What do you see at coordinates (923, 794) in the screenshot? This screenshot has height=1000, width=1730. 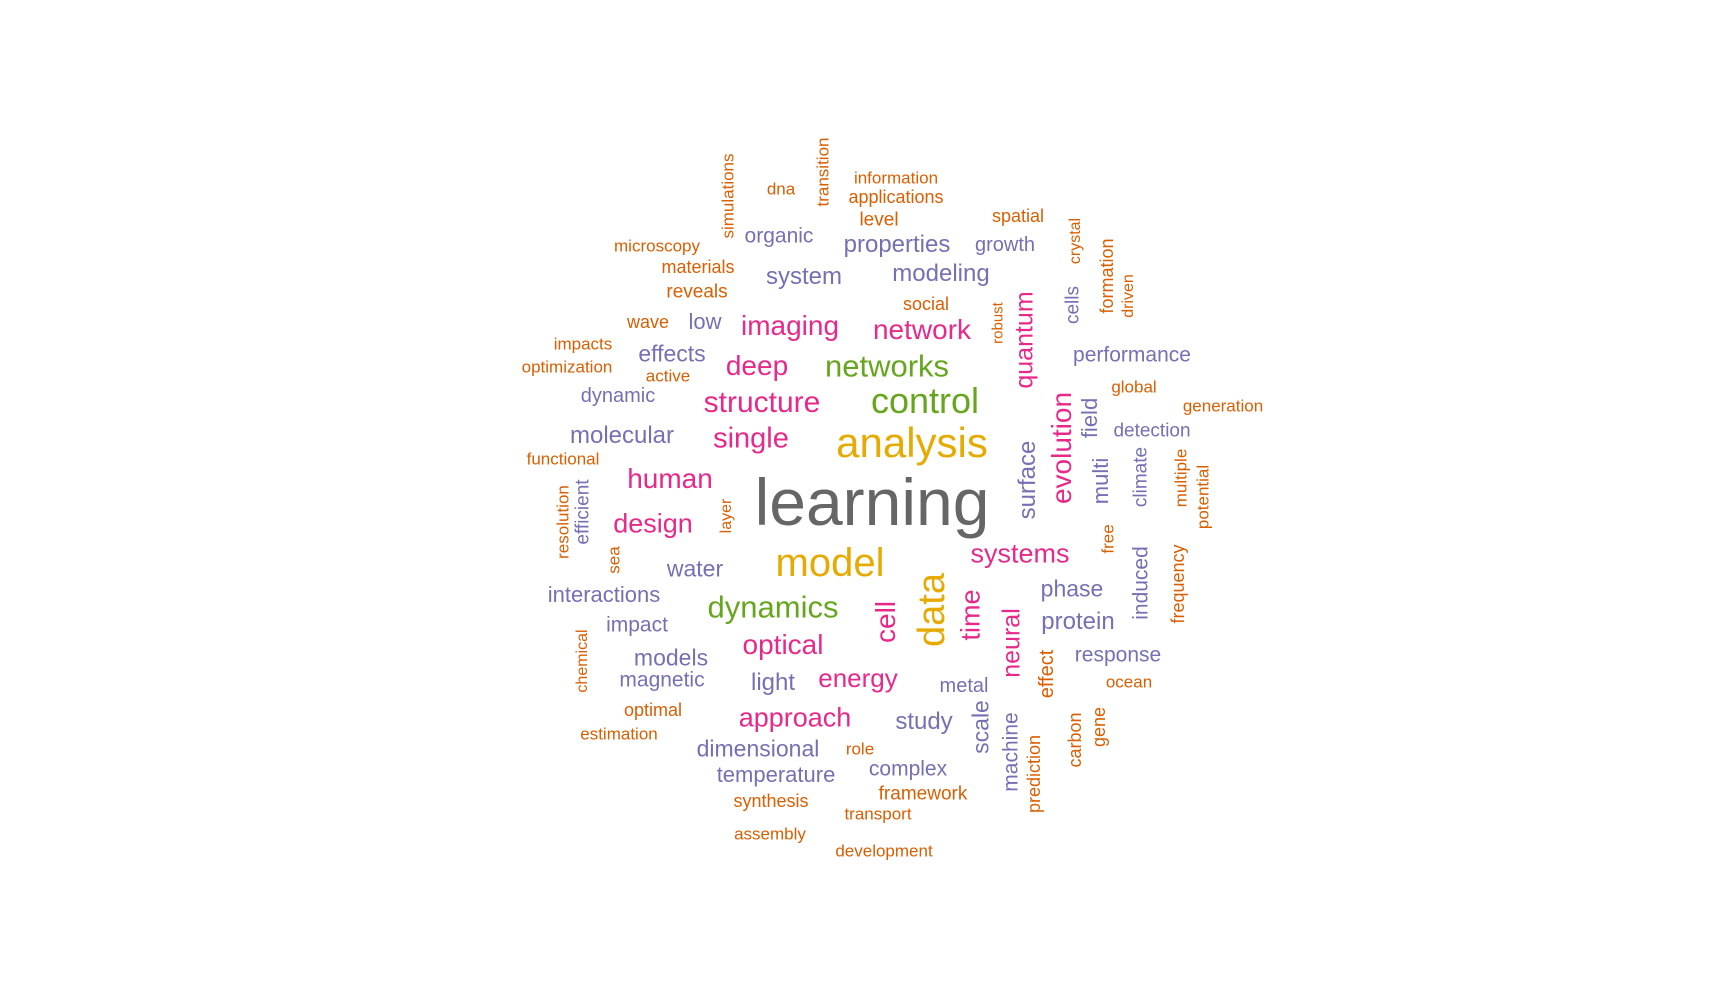 I see `cloud-word-framework: framework` at bounding box center [923, 794].